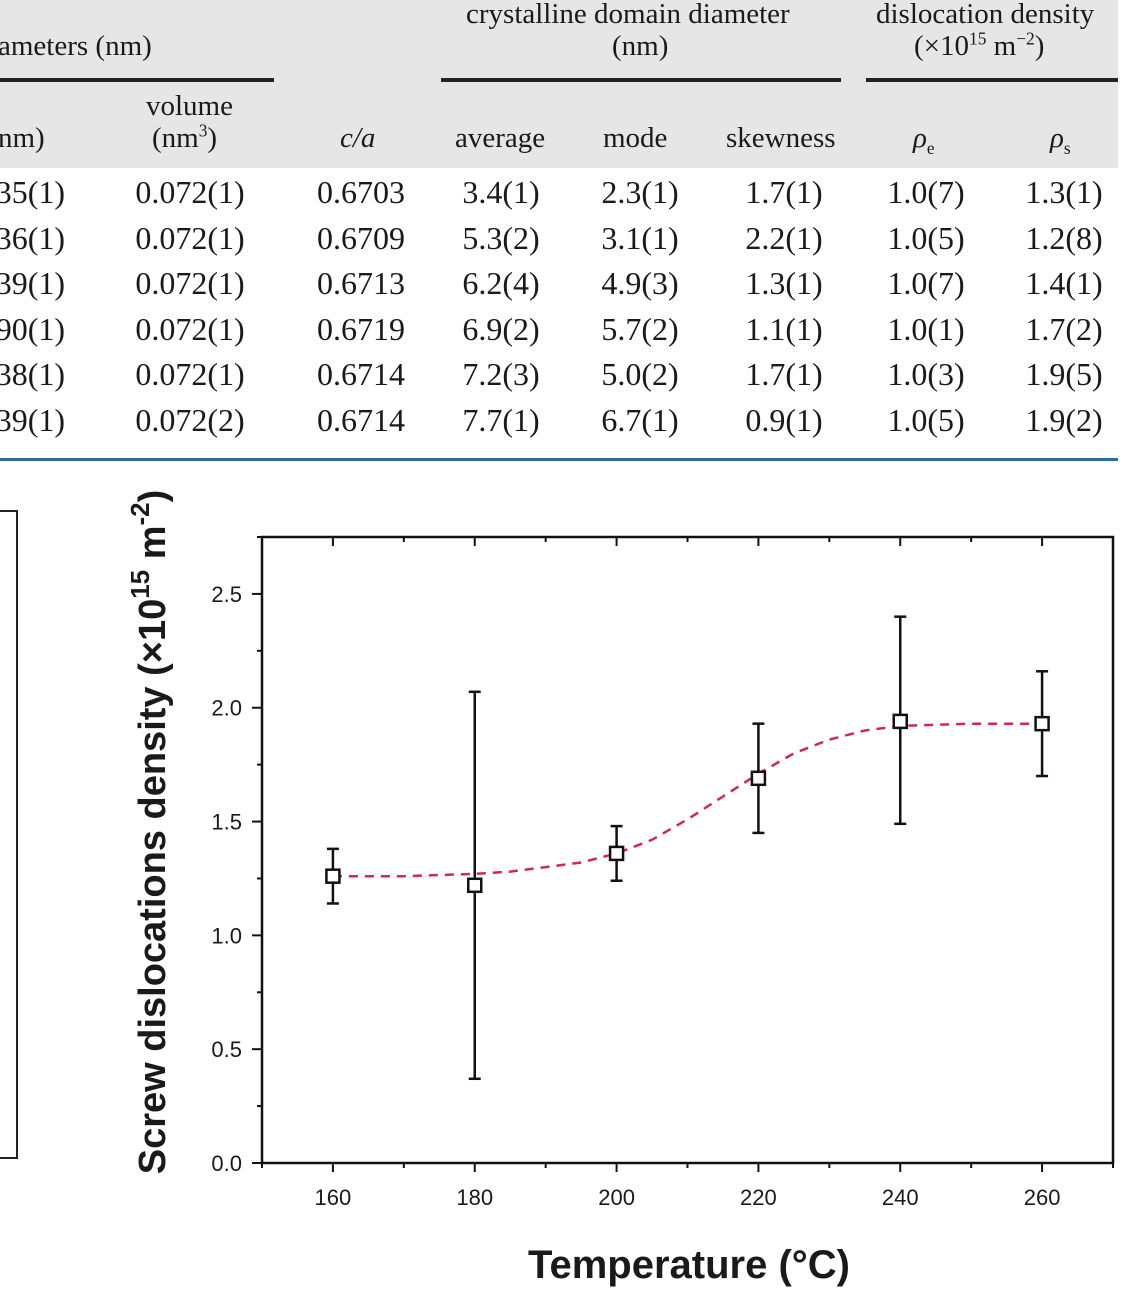 This screenshot has width=1133, height=1290. I want to click on table-cell-ca: 0.6703, so click(361, 192).